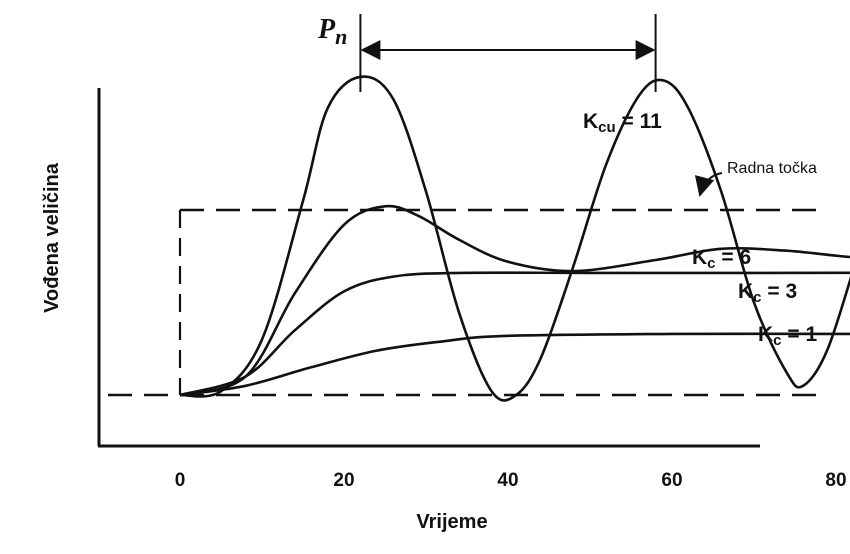 Image resolution: width=850 pixels, height=554 pixels. I want to click on operating-point-label: Radna točka, so click(772, 168).